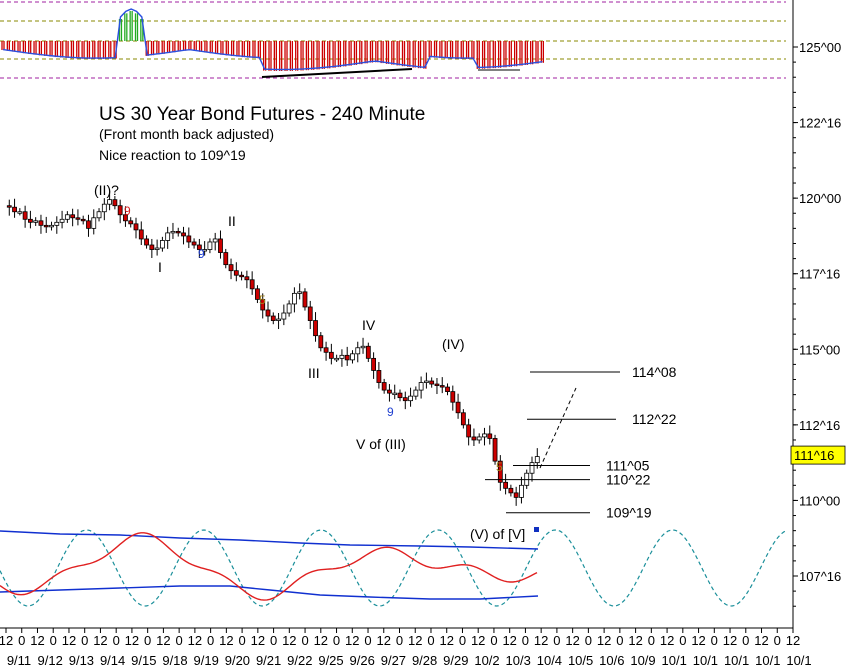 The height and width of the screenshot is (672, 857). What do you see at coordinates (819, 349) in the screenshot?
I see `y-tick-label: 115^00` at bounding box center [819, 349].